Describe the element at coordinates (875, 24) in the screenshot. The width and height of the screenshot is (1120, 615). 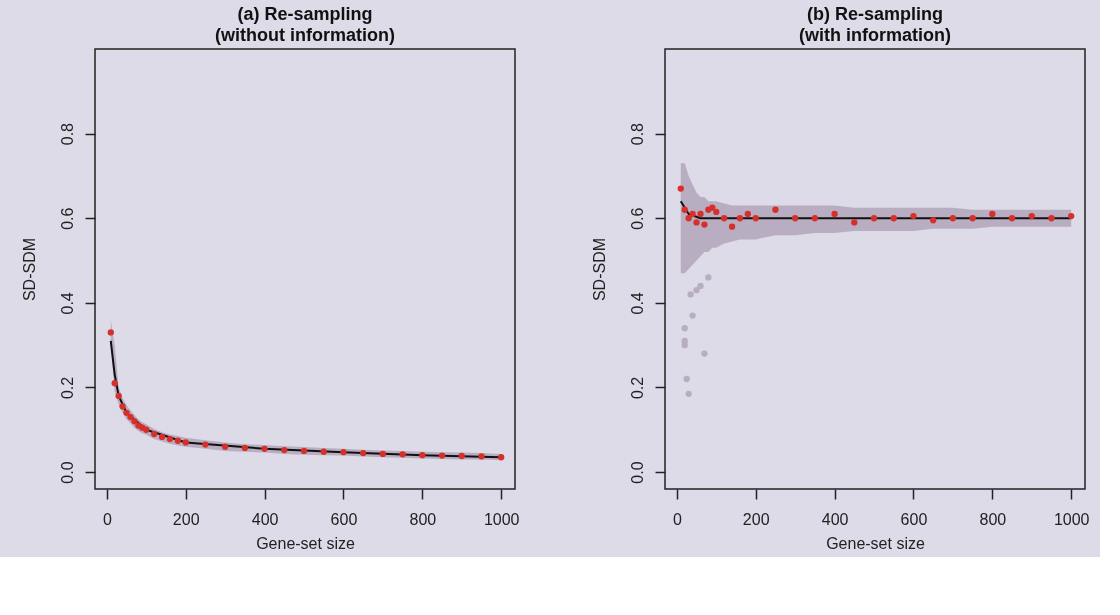
I see `chart-title: (b) Re-sampling (with information)` at that location.